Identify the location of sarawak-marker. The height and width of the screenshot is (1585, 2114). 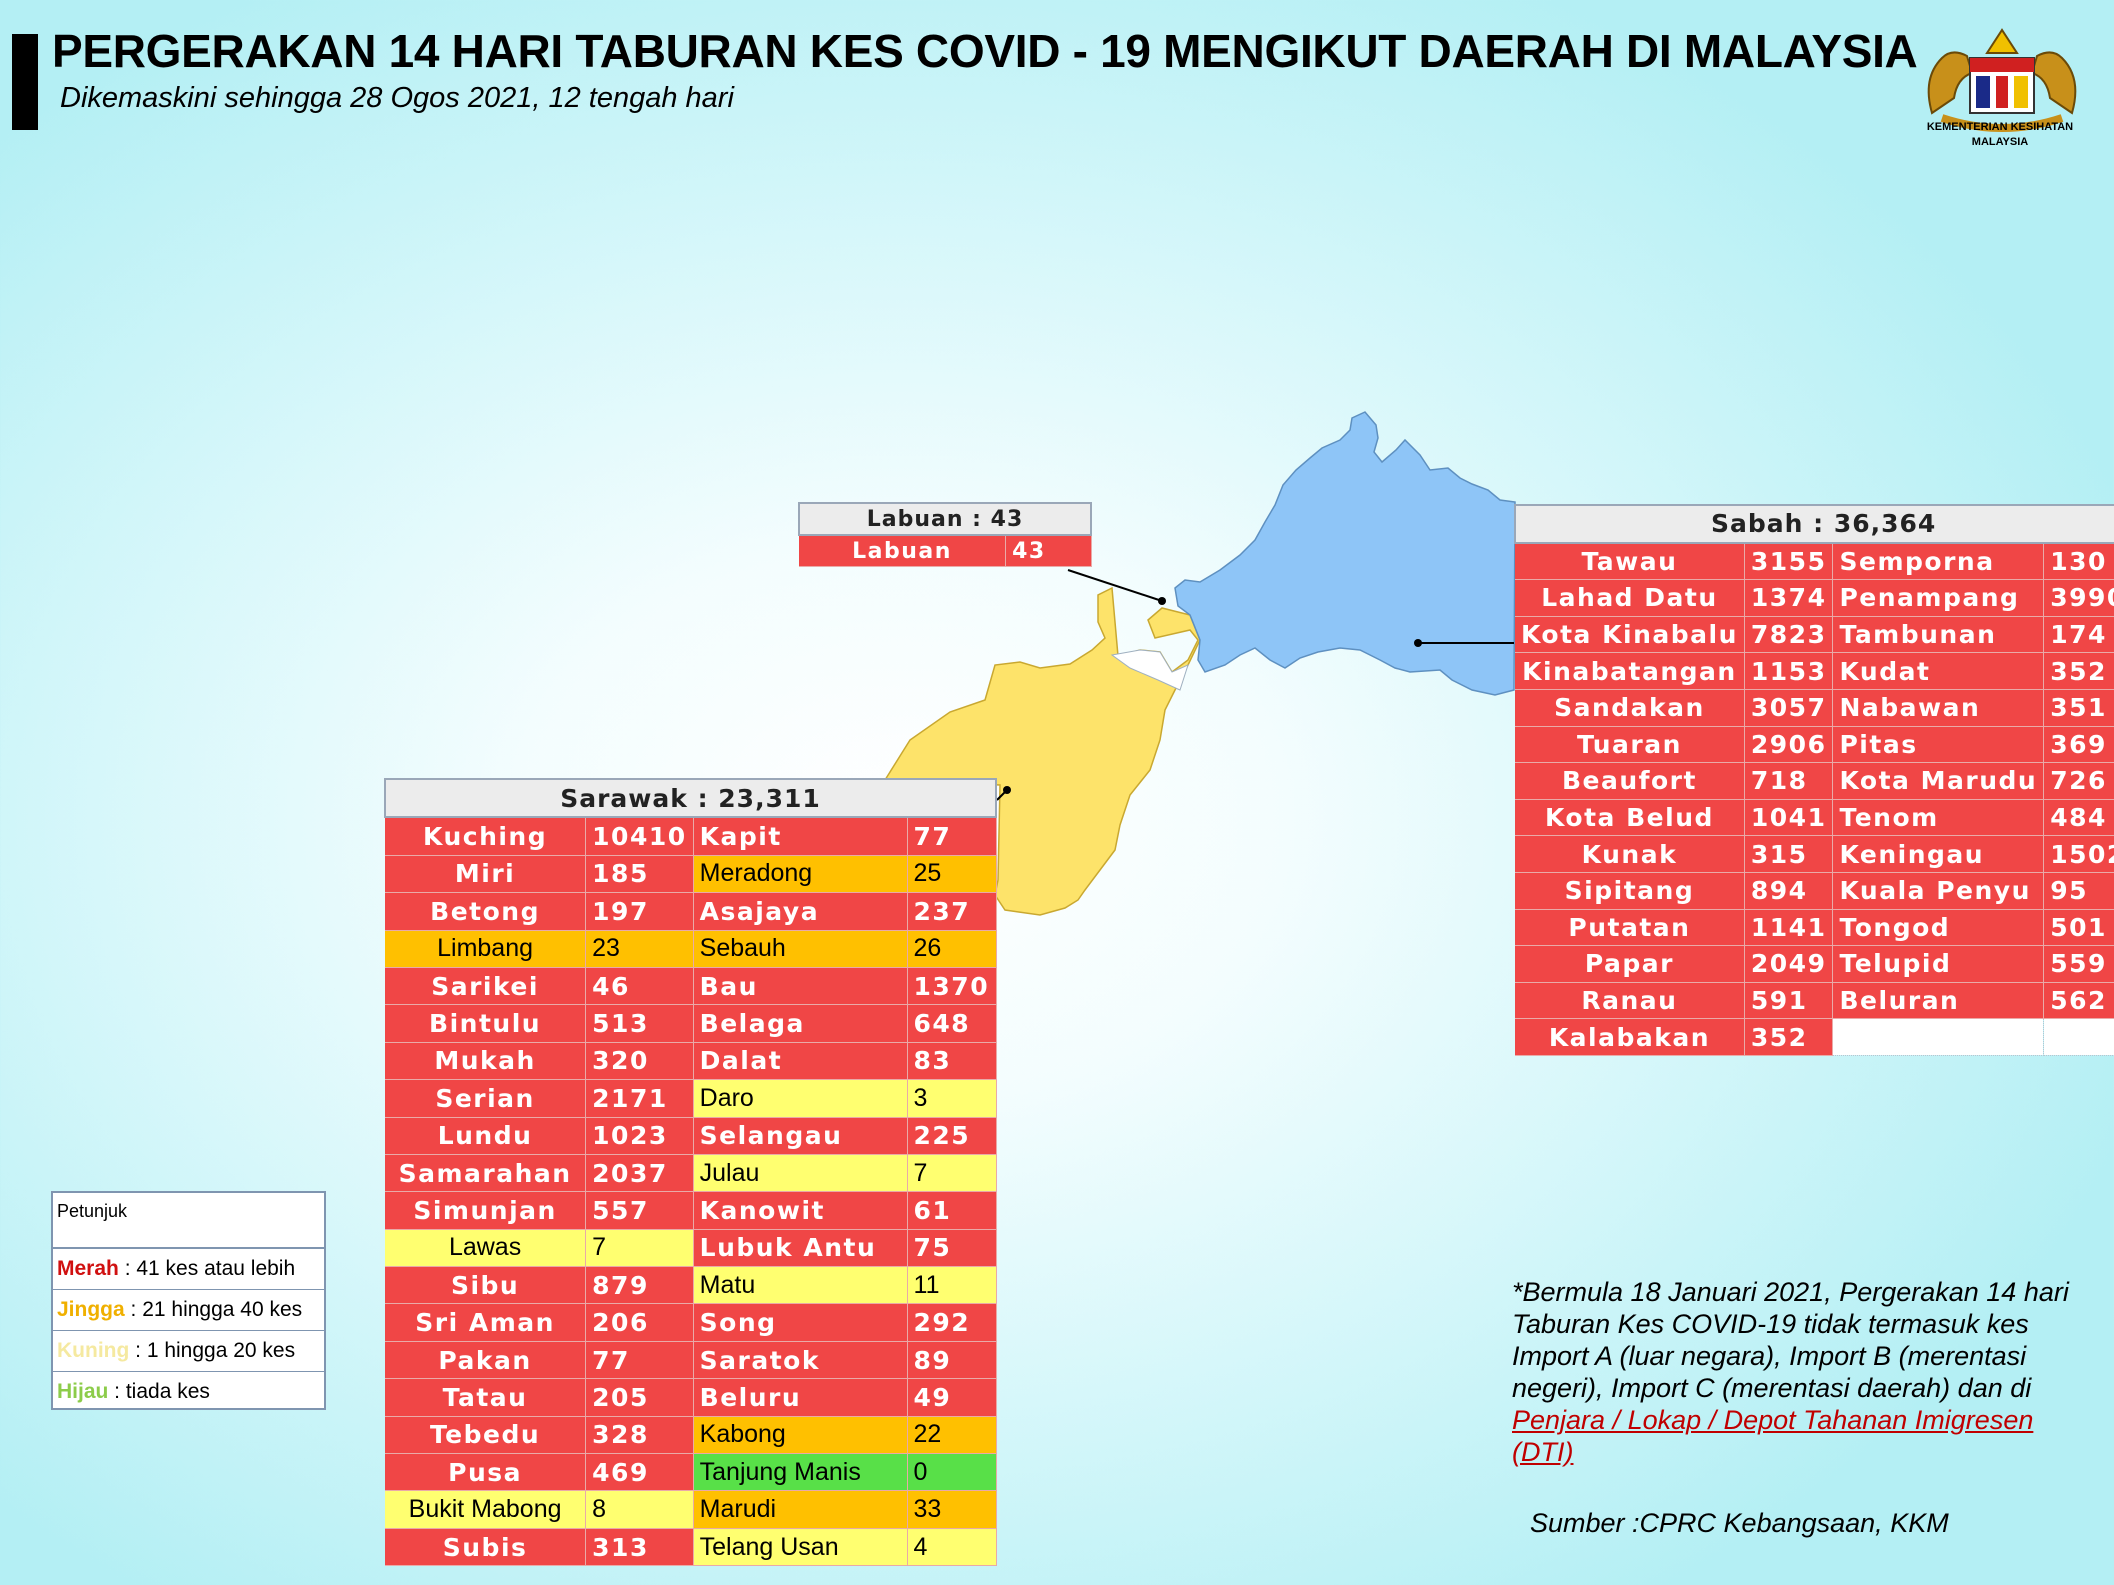
(1007, 790).